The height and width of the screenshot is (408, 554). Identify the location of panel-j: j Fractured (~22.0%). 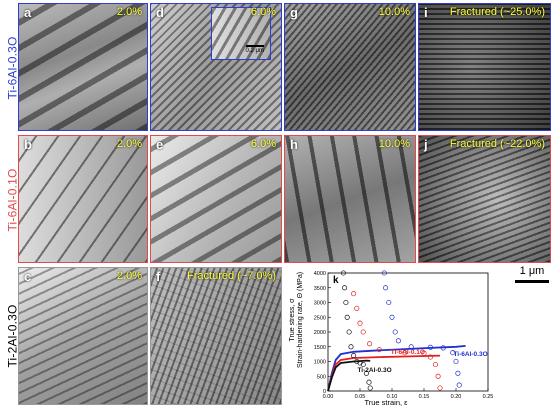
(484, 199).